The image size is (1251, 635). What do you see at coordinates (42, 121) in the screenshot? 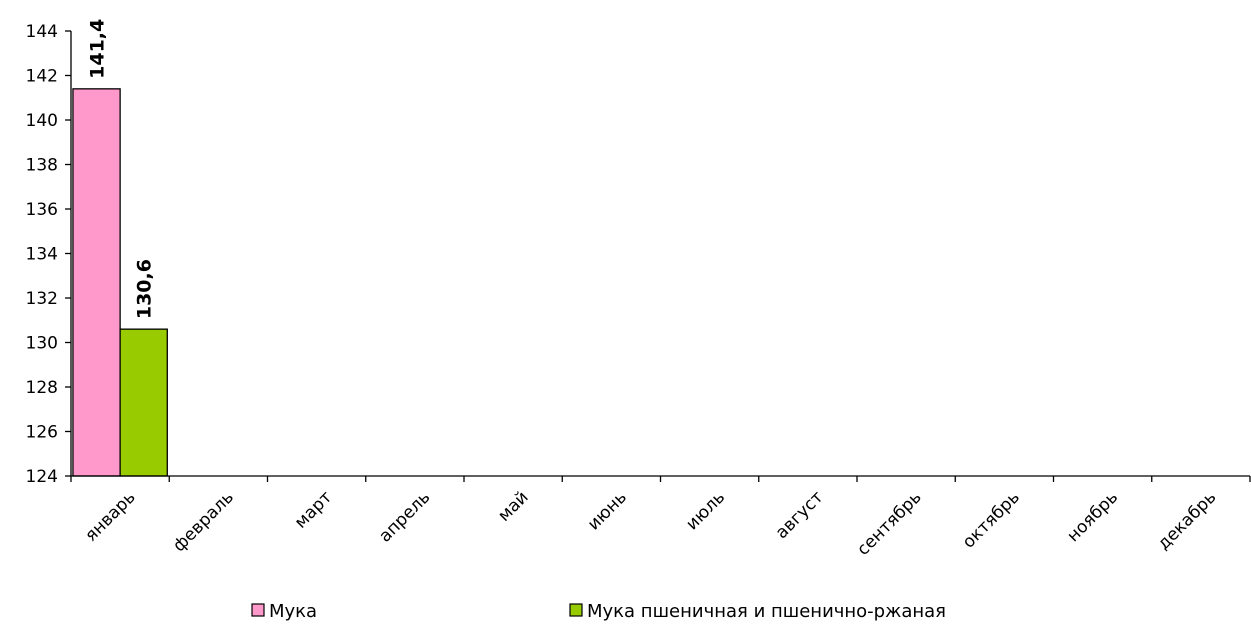
I see `y-tick-label: 140` at bounding box center [42, 121].